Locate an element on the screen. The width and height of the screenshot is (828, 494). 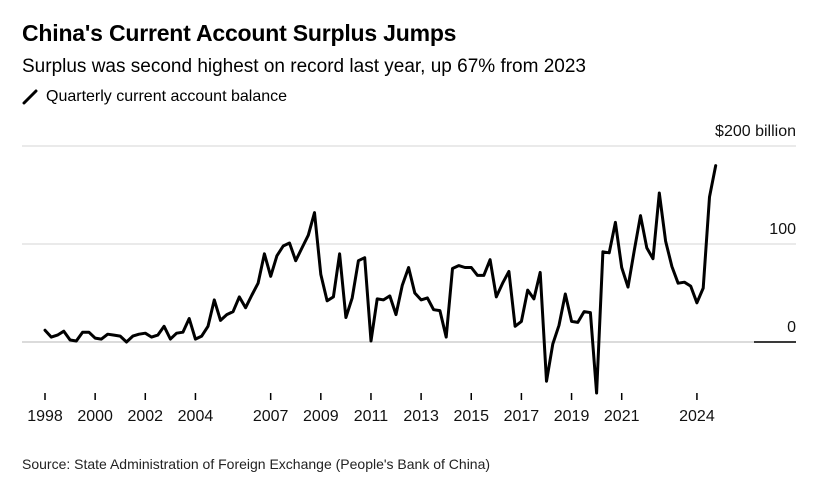
x-tick-label-2004: 2004 is located at coordinates (196, 416).